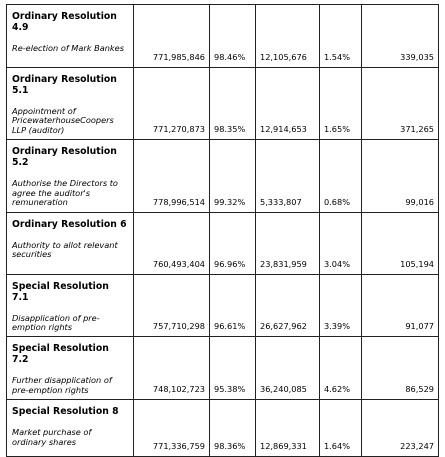  Describe the element at coordinates (340, 176) in the screenshot. I see `votes-against-percent: 0.68%` at that location.